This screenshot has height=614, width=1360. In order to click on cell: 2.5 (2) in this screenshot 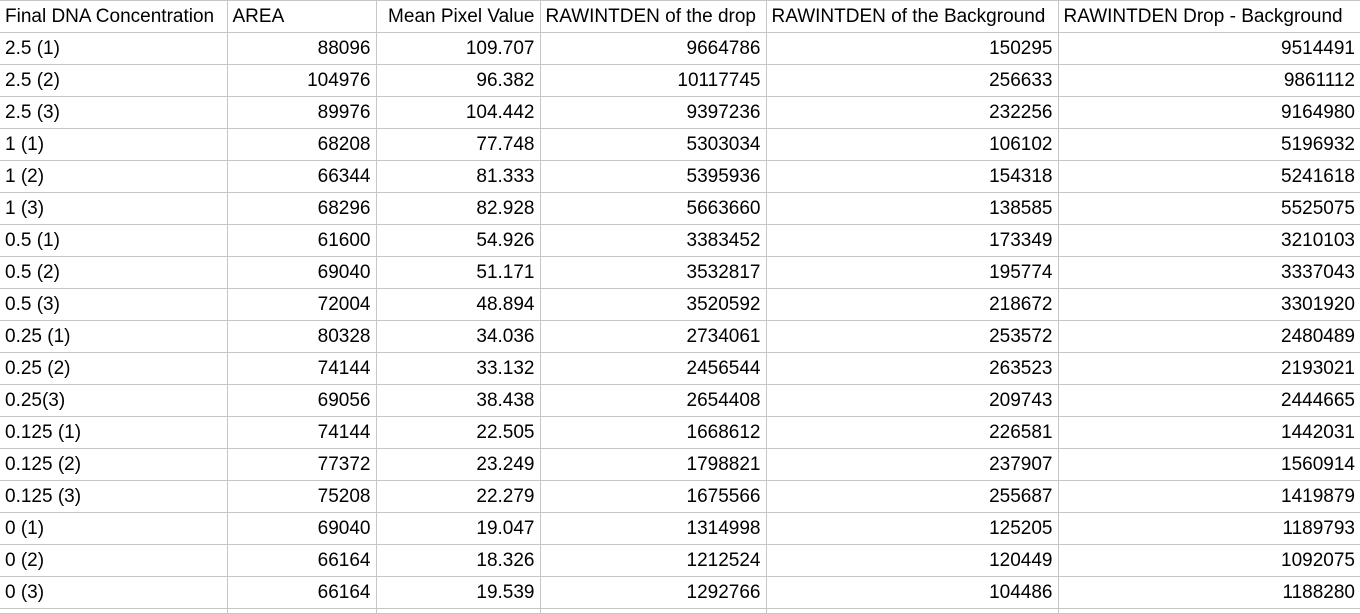, I will do `click(114, 80)`.